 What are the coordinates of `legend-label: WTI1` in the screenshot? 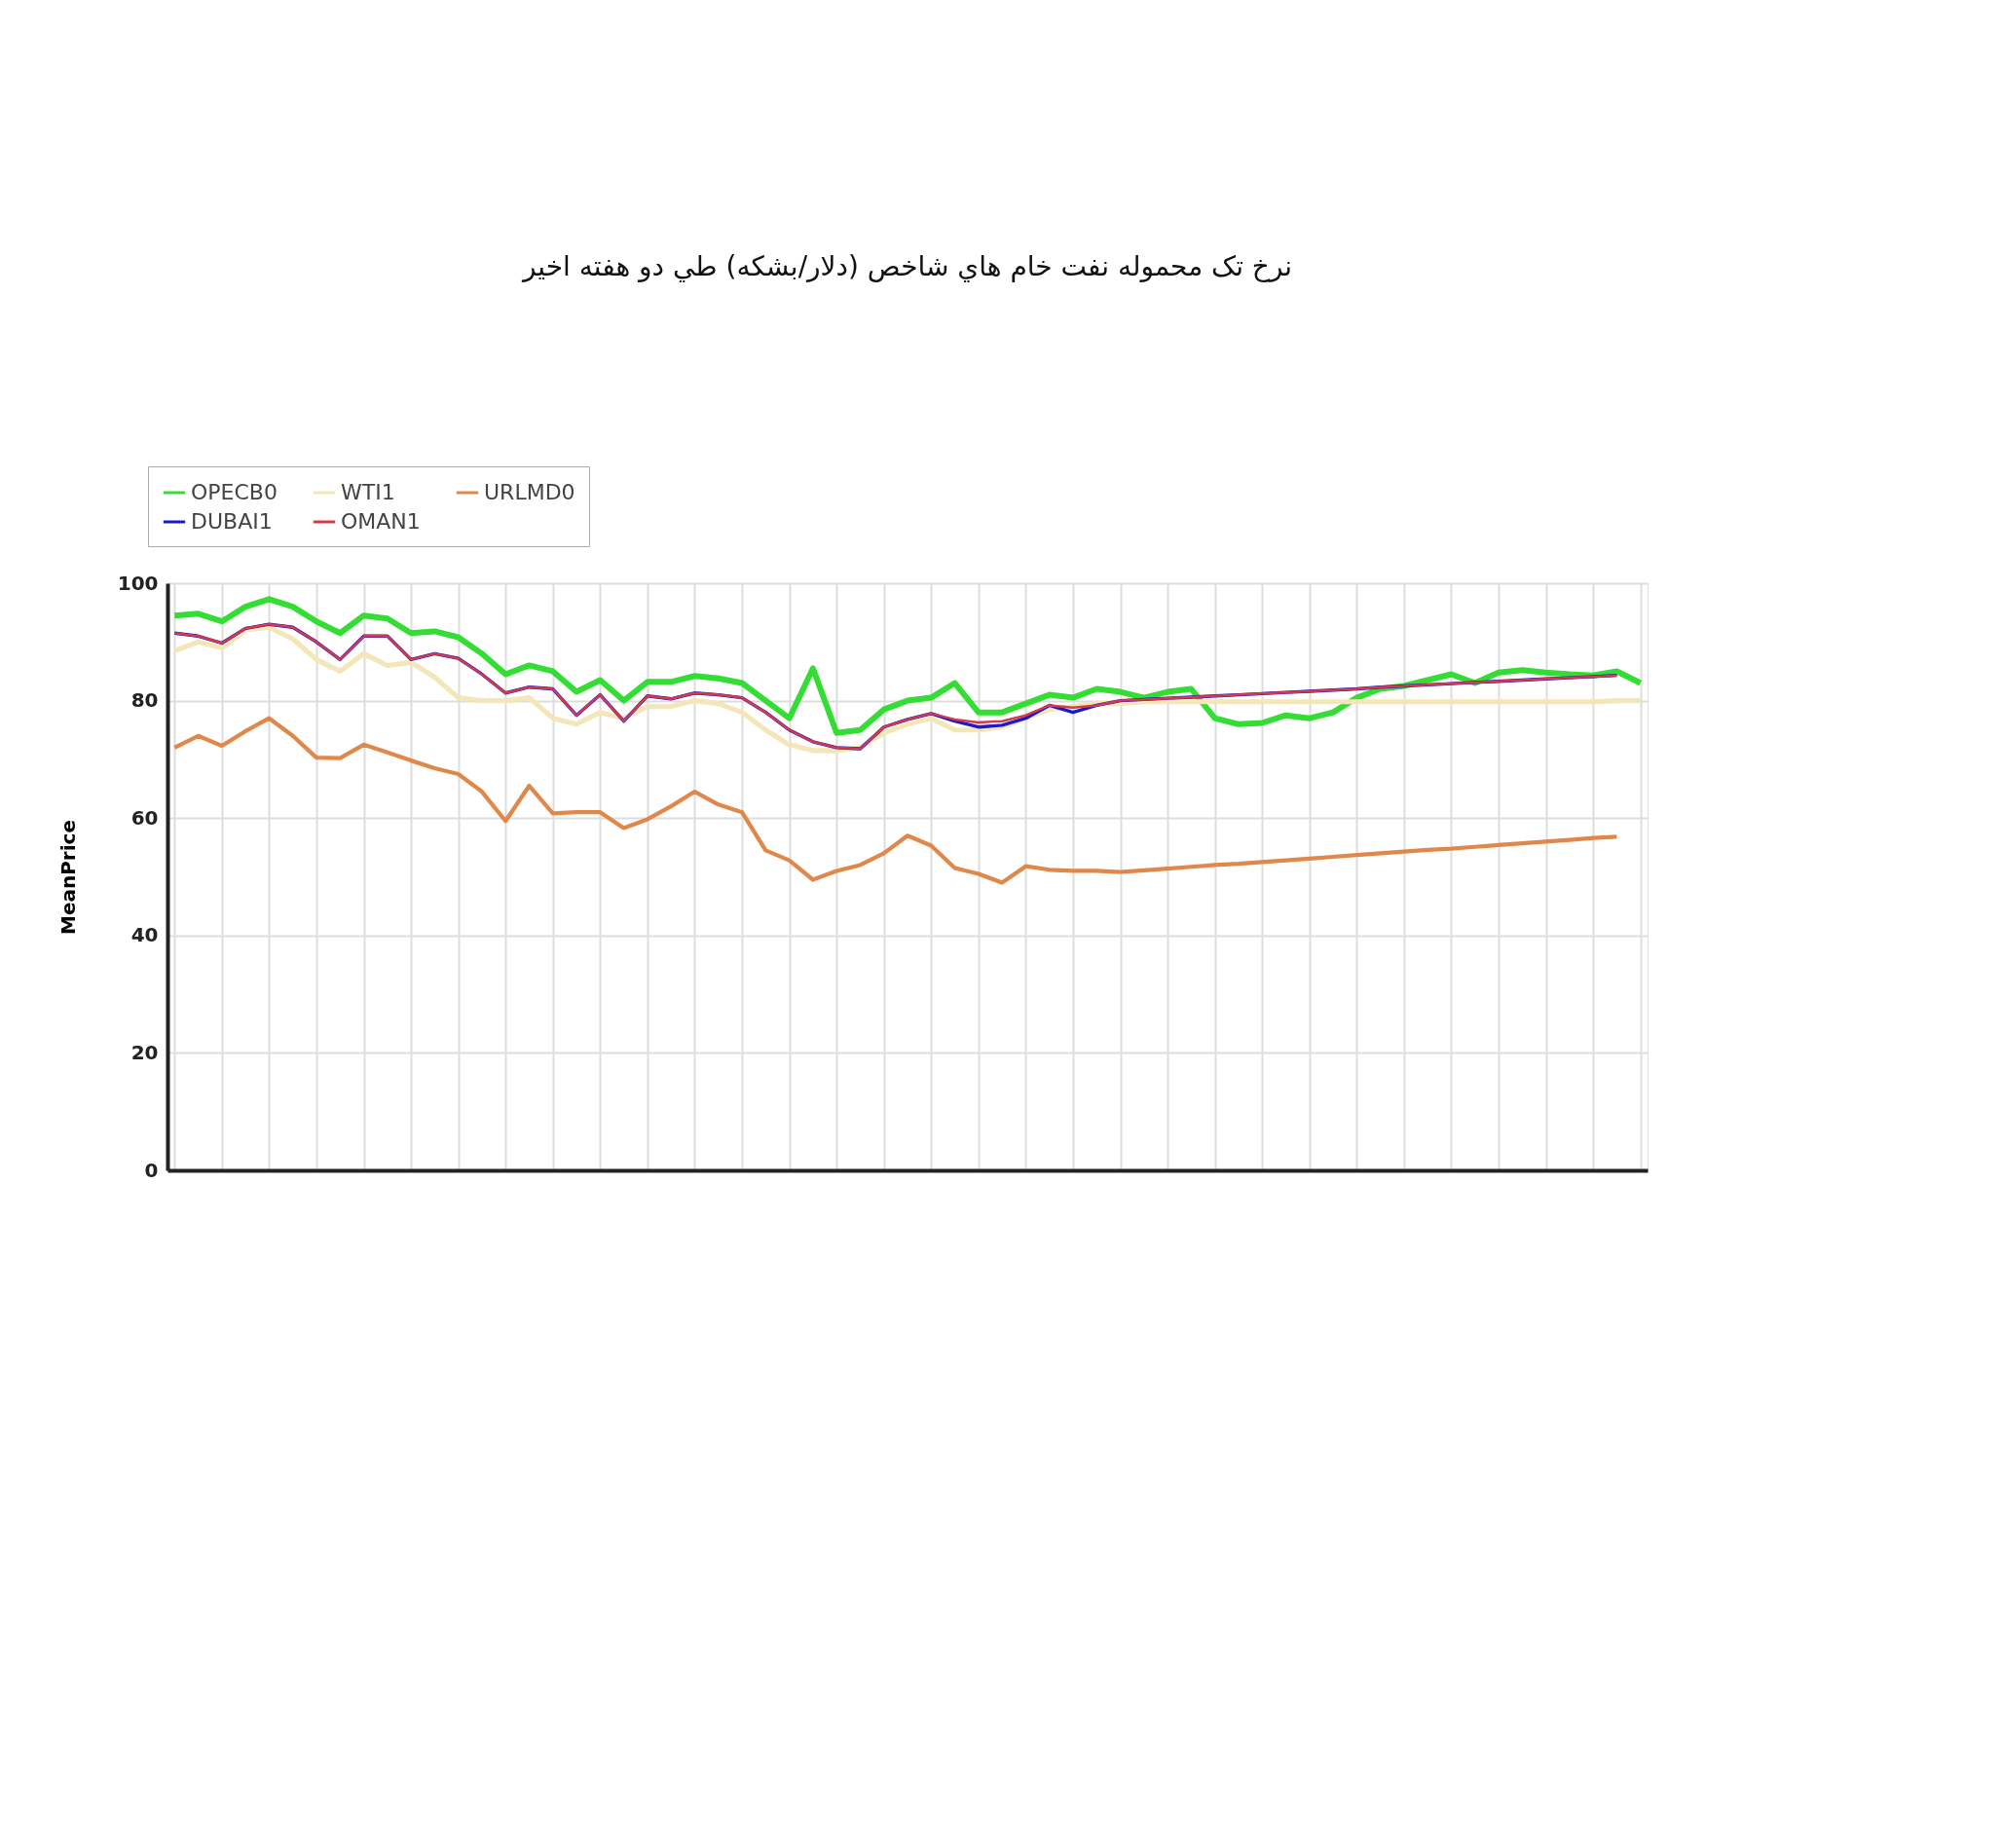 It's located at (368, 492).